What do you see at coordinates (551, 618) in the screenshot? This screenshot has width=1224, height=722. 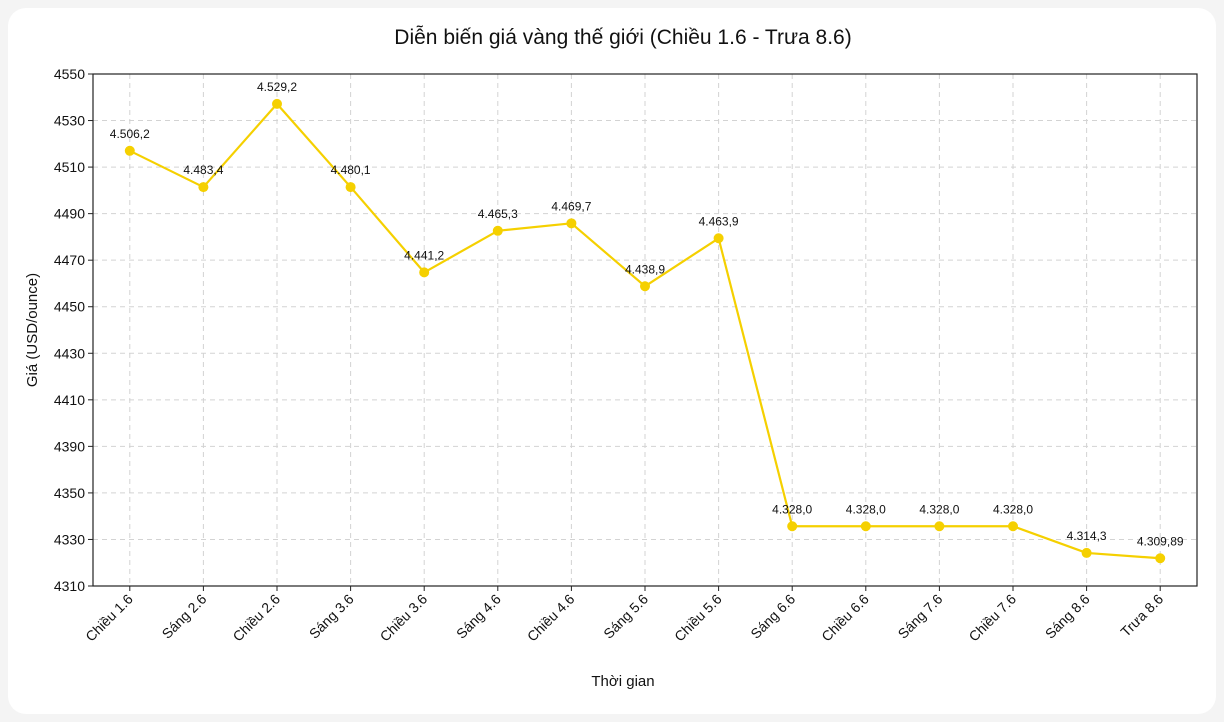 I see `x-tick-label: Chiều 4.6` at bounding box center [551, 618].